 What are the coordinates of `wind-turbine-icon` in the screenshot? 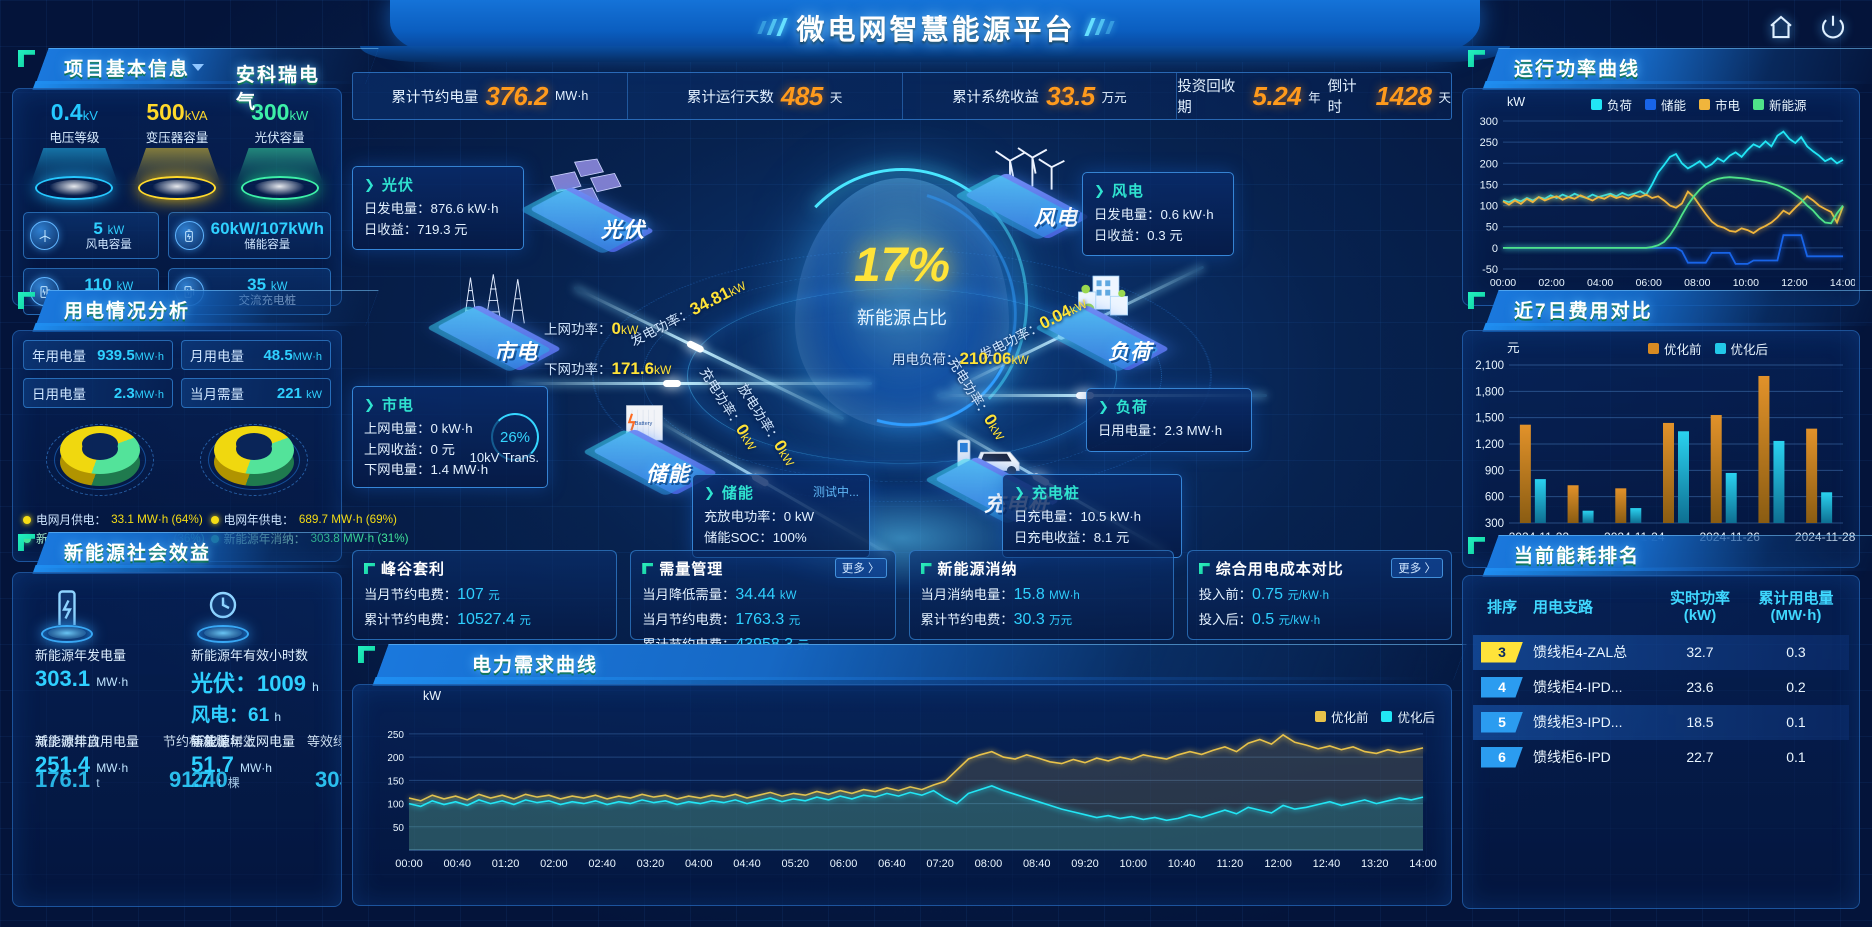 It's located at (44, 235).